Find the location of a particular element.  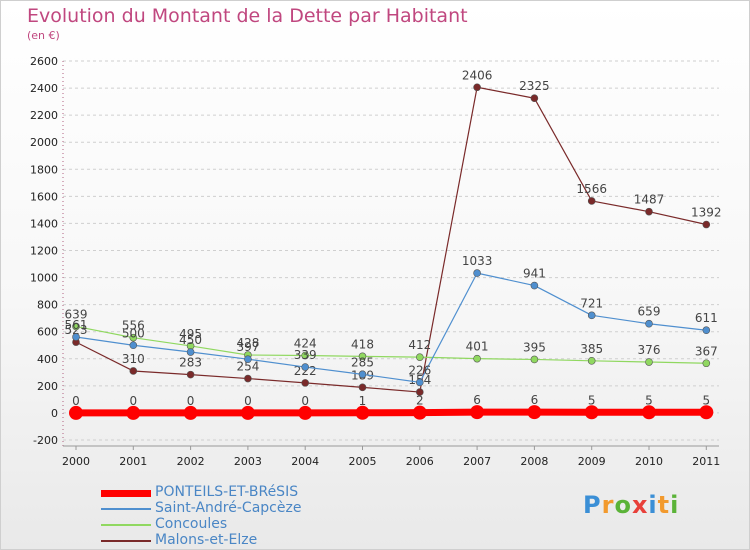

x-tick-label: 2011 is located at coordinates (706, 461).